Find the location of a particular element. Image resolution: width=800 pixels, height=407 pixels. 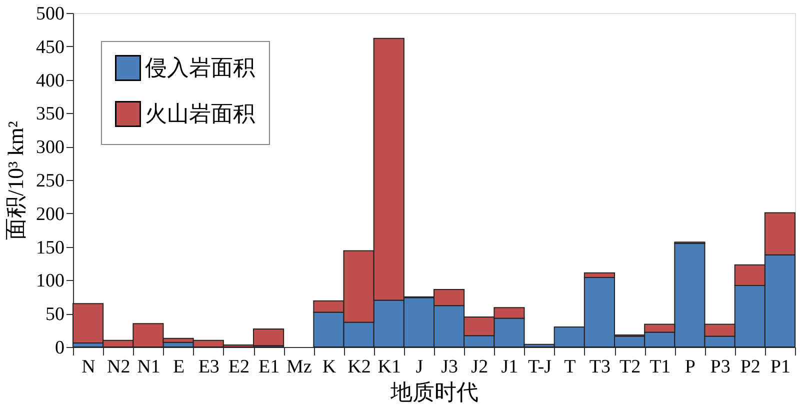

x-tick-label: Mz is located at coordinates (299, 367).